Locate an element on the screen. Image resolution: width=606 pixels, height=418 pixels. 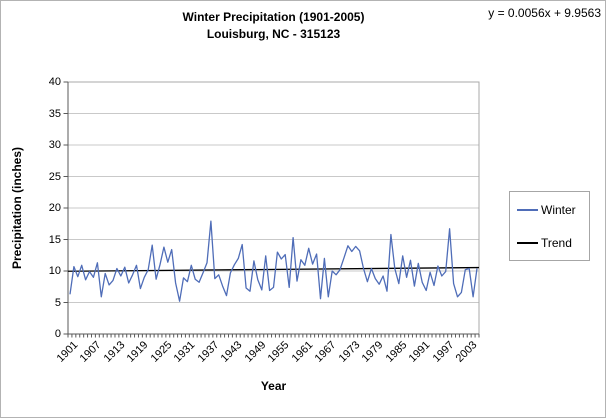
y-tick-label-35: 35 is located at coordinates (54, 113).